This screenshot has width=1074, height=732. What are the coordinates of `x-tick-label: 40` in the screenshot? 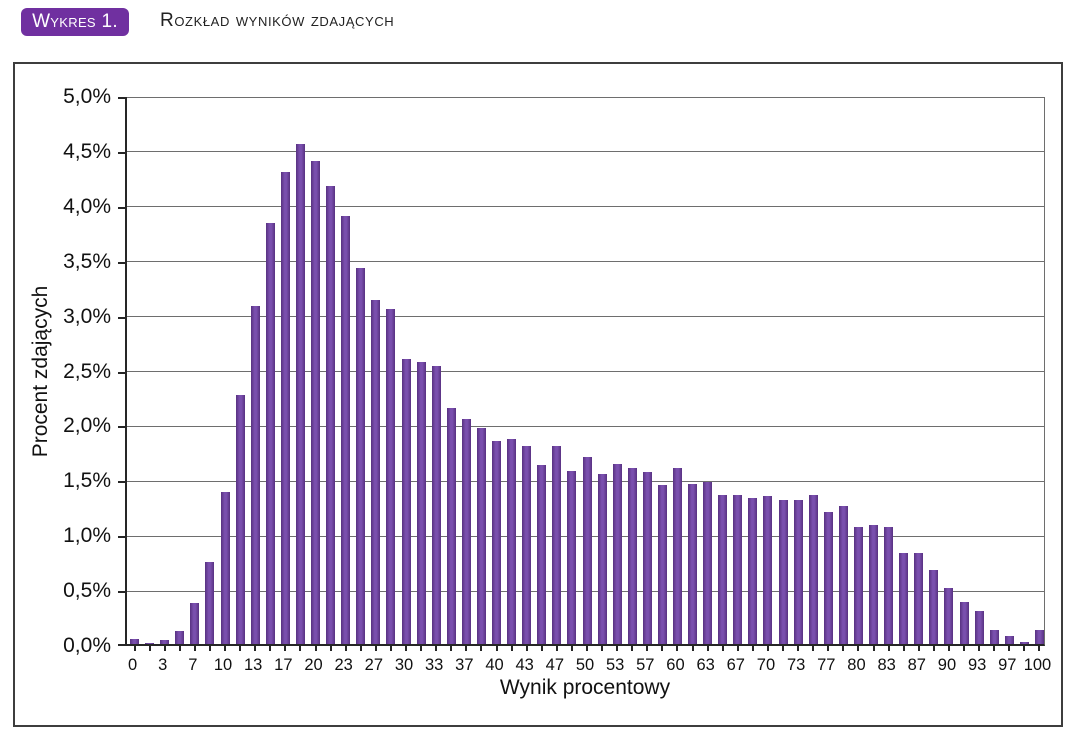 It's located at (494, 665).